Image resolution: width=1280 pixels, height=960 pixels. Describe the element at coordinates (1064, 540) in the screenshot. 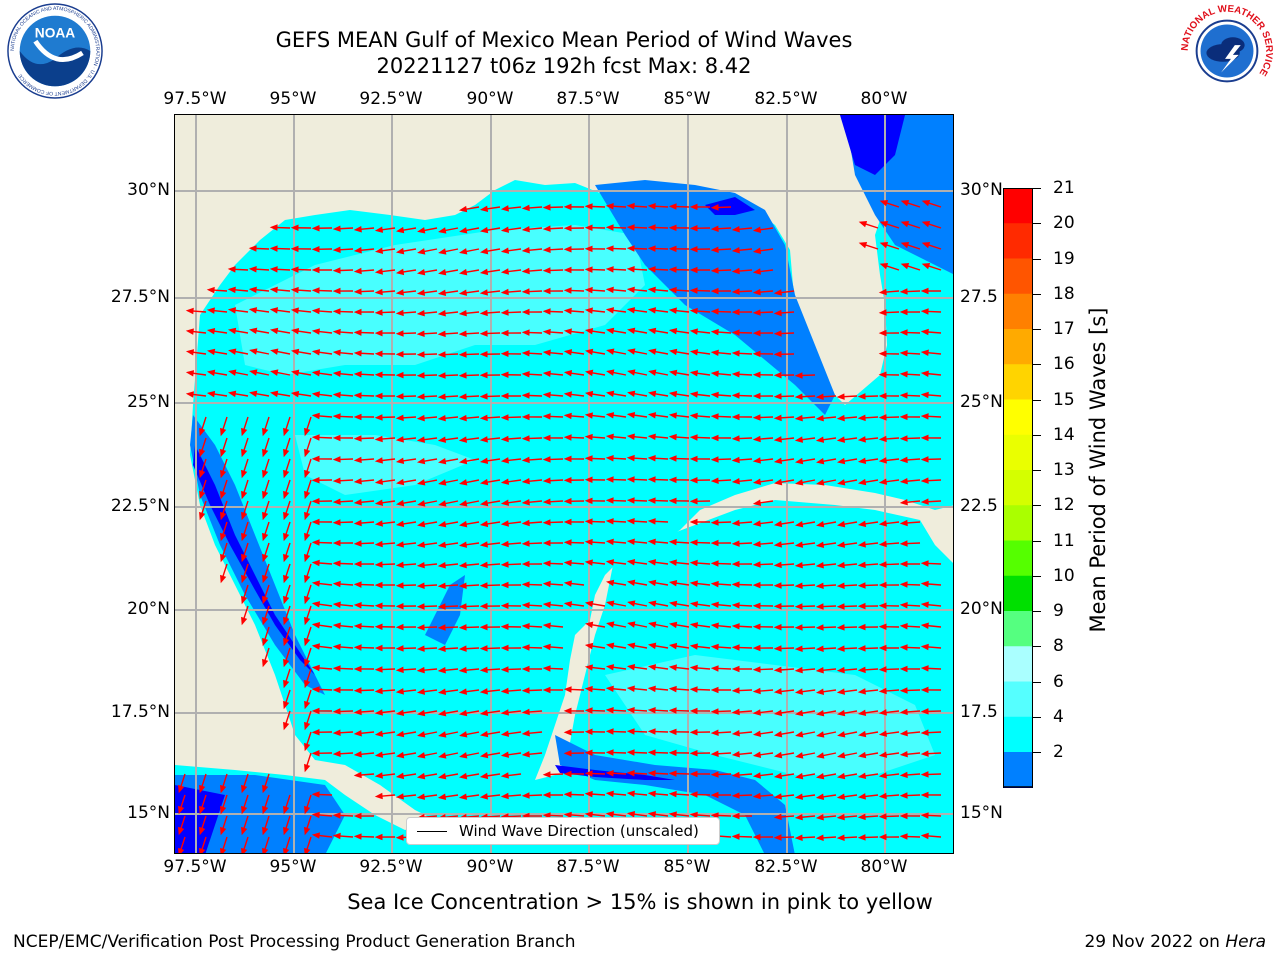

I see `colorbar-tick-label: 11` at that location.